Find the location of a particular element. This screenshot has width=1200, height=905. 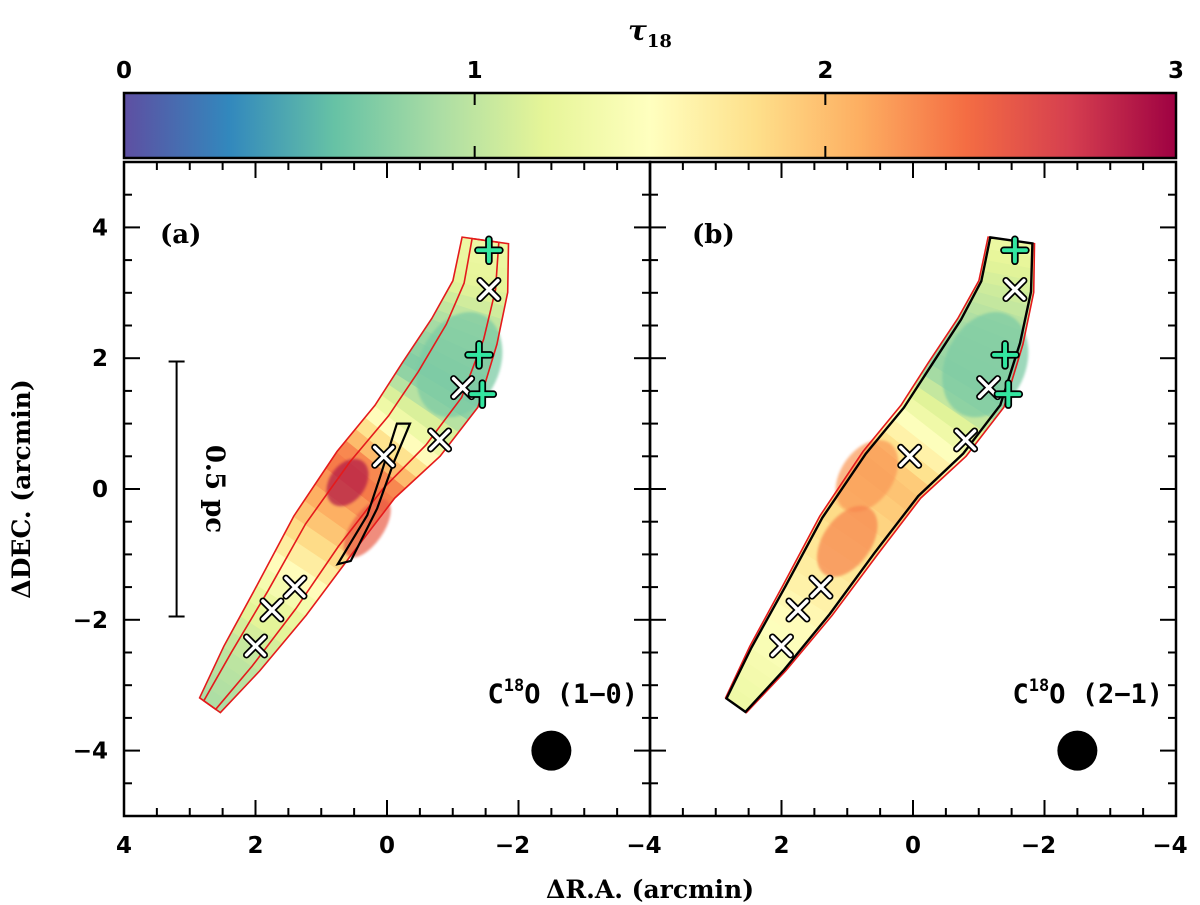

y-axis-label: ΔDEC. (arcmin) is located at coordinates (21, 488).